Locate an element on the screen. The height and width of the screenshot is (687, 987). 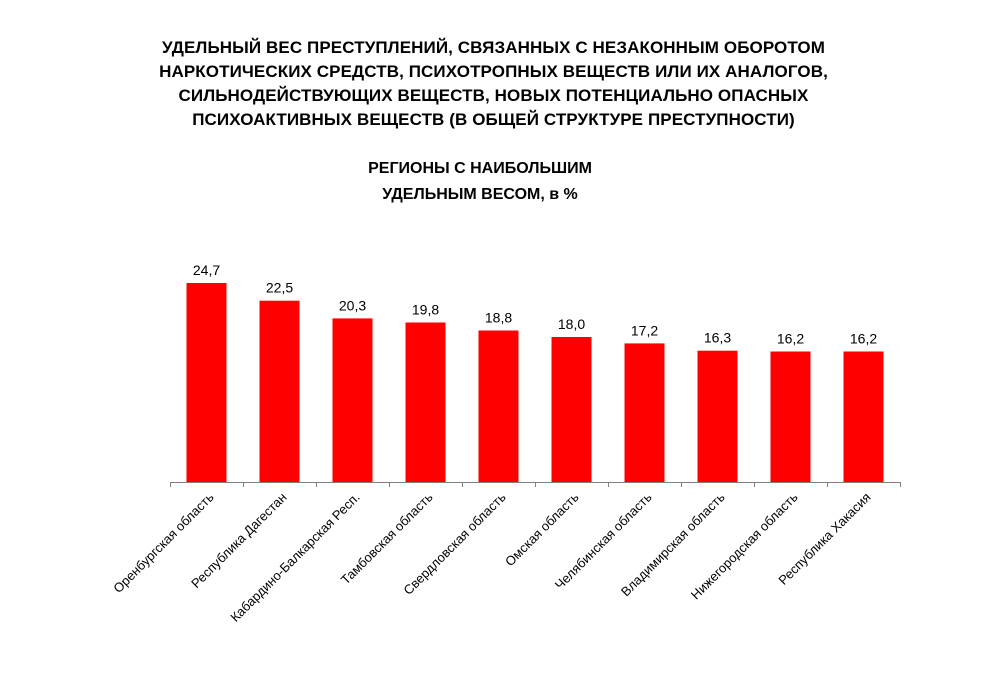
x-tick-label: Кабардино-Балкарская Респ. is located at coordinates (294, 557).